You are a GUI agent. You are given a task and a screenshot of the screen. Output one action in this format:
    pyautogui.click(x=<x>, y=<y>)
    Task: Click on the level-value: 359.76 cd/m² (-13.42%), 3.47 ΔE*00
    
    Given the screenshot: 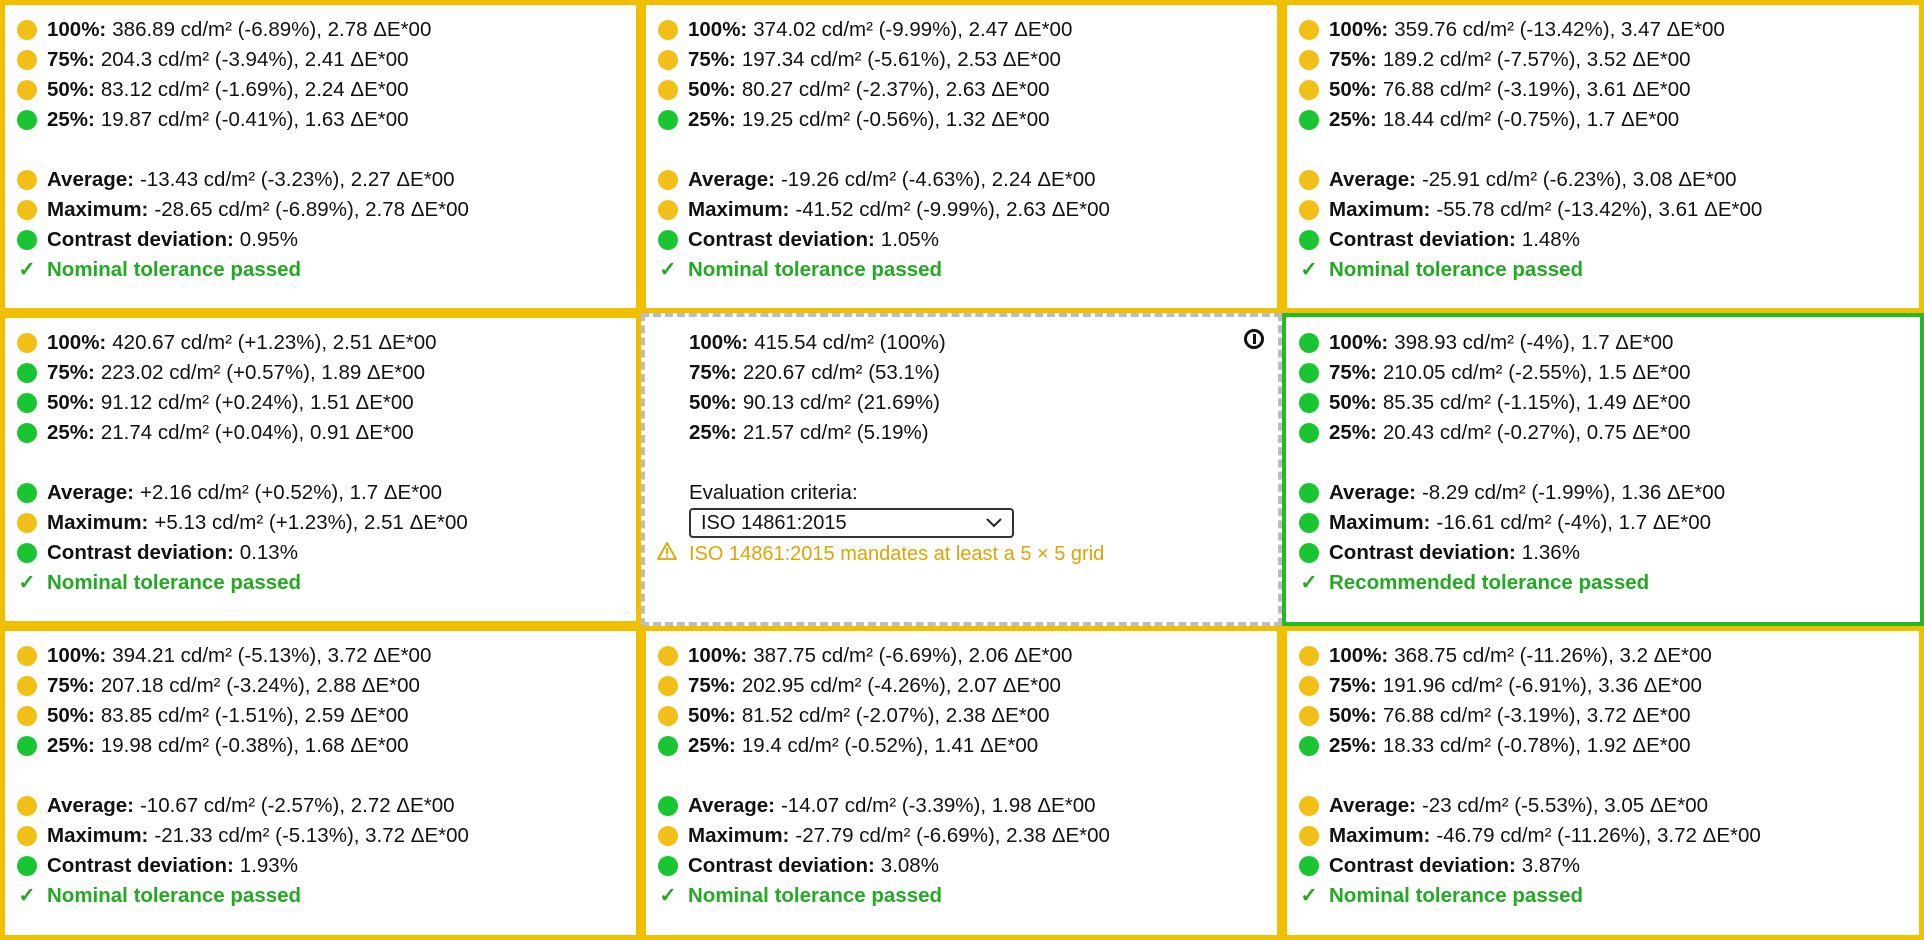 What is the action you would take?
    pyautogui.click(x=1559, y=29)
    